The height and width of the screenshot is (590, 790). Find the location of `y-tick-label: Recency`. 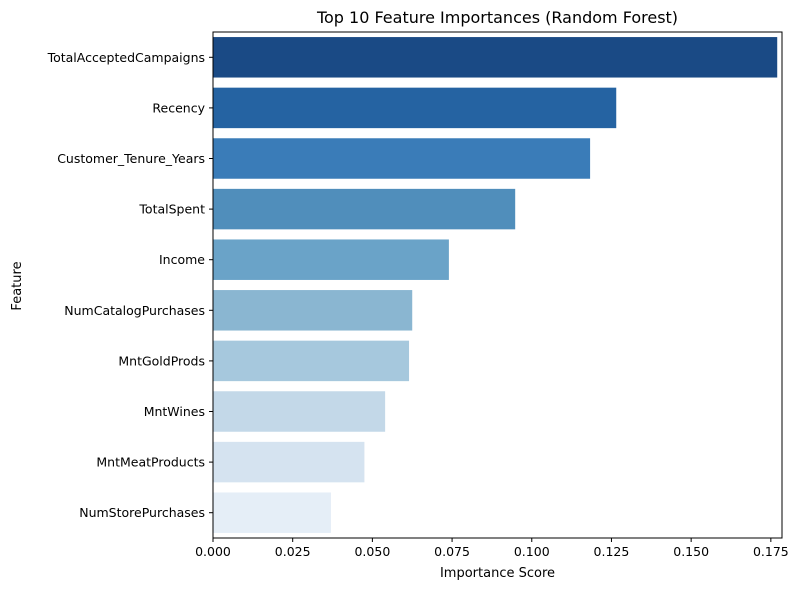

y-tick-label: Recency is located at coordinates (178, 107).